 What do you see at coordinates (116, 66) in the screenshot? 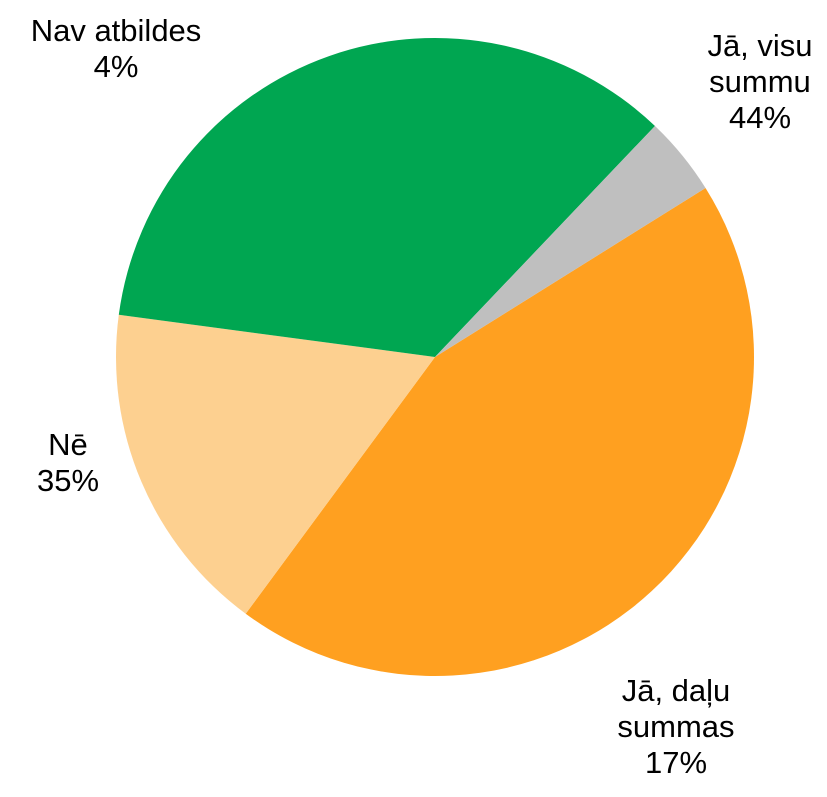
I see `slice-label-line: 4%` at bounding box center [116, 66].